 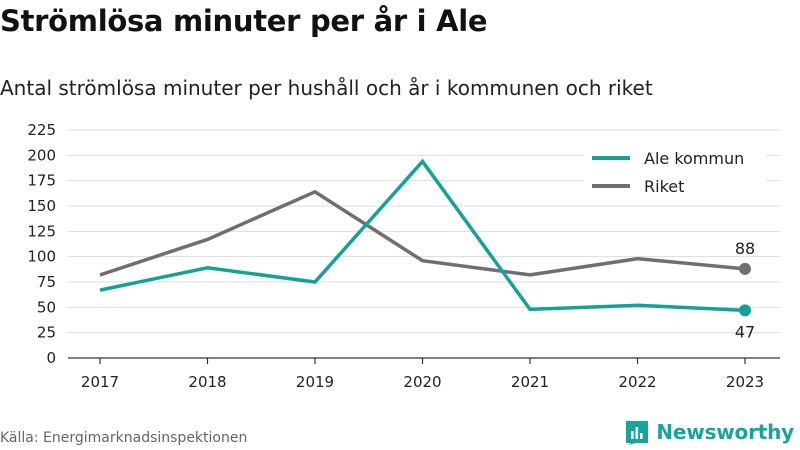 I want to click on y-tick-label: 100, so click(x=41, y=257).